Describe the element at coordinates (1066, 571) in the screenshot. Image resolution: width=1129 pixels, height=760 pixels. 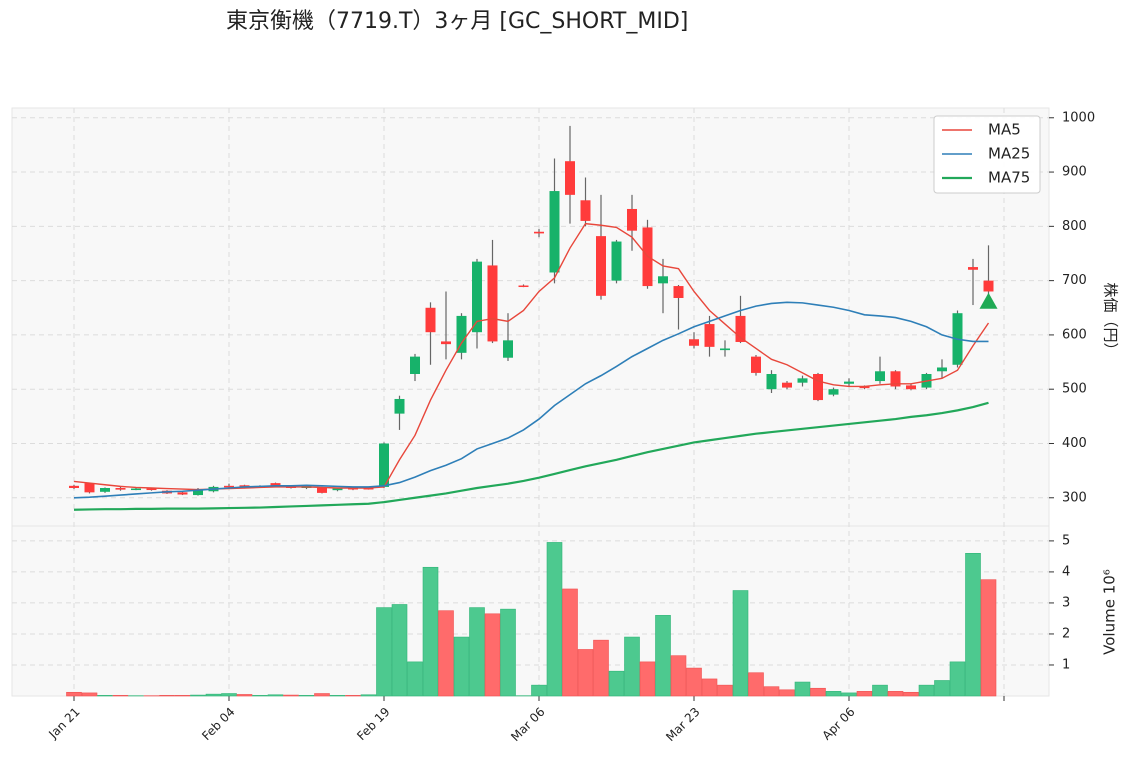
I see `volume-tick-label: 4` at that location.